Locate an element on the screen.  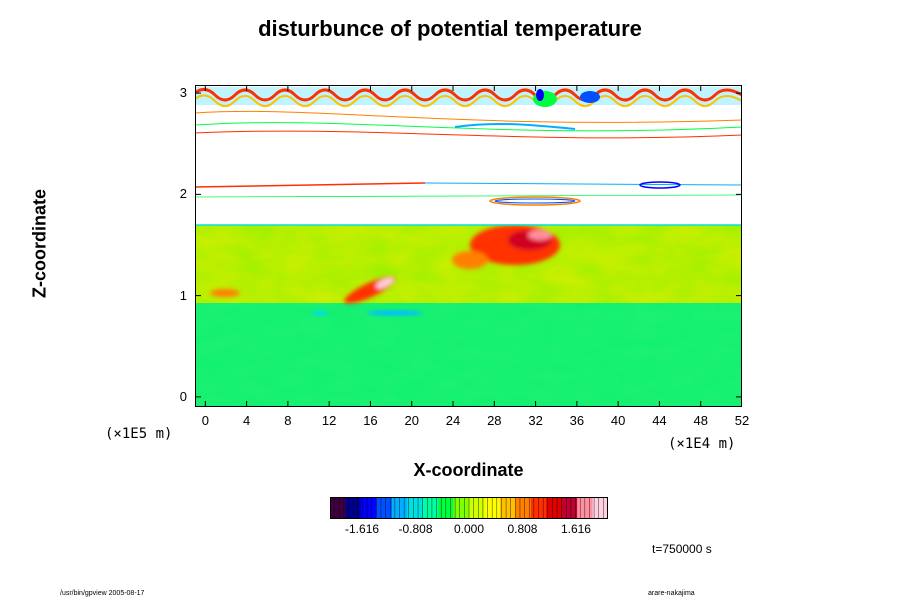
y-tick-label: 0 is located at coordinates (183, 396).